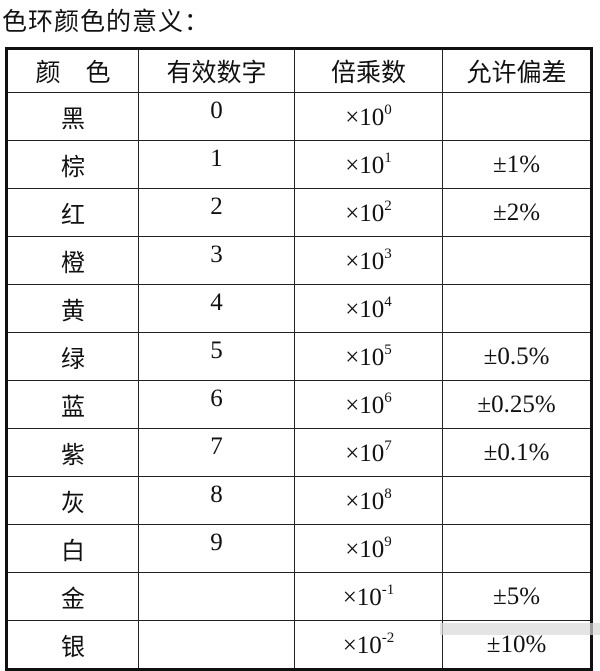  Describe the element at coordinates (216, 212) in the screenshot. I see `cell-digit: 2` at that location.